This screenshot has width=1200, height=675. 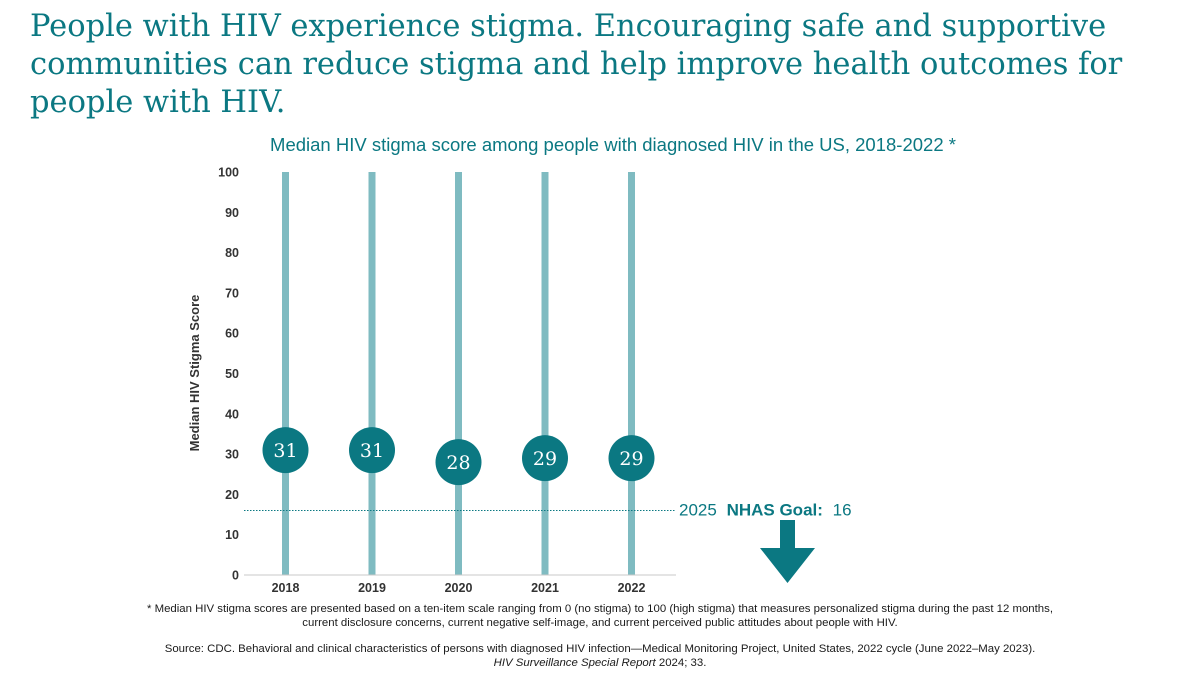 I want to click on y-axis-ticks: 0 10 20 30 40 50 60 70 80 90 100, so click(x=228, y=374).